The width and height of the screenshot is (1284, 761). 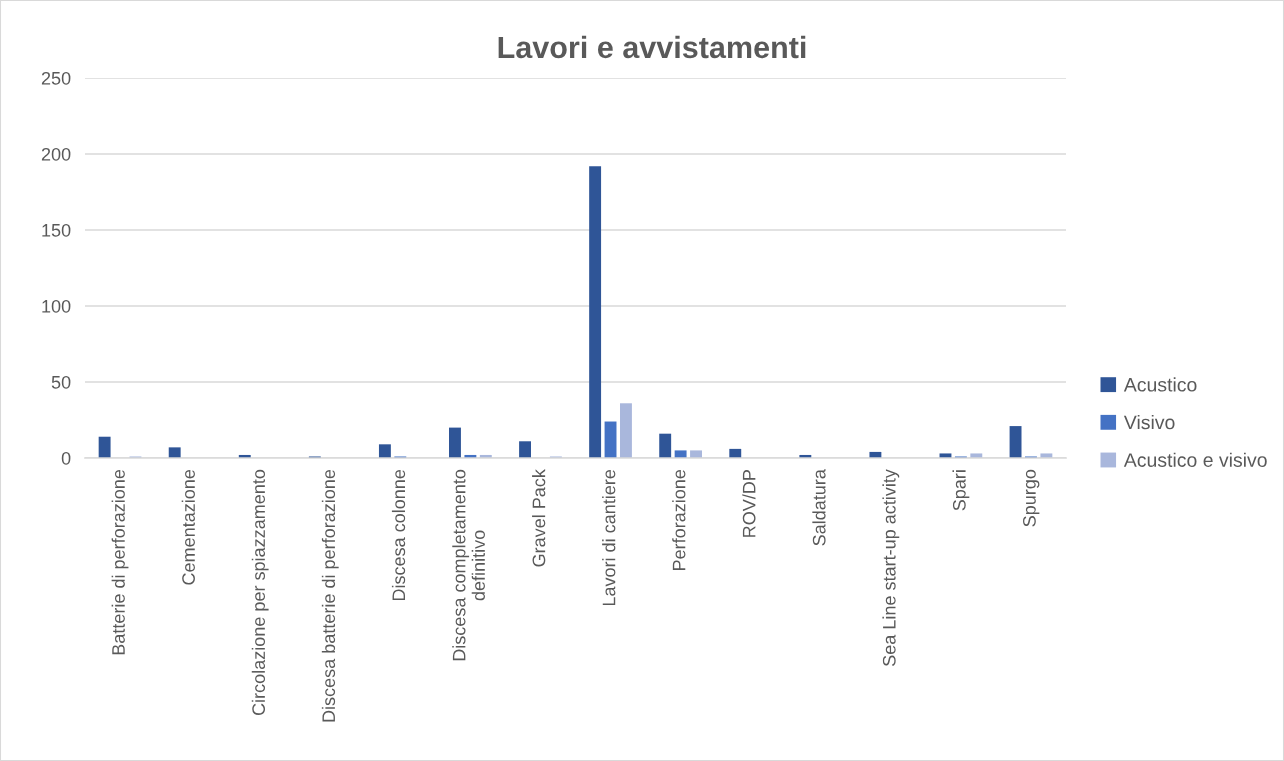 I want to click on x-tick-label: Lavori di cantiere, so click(x=609, y=537).